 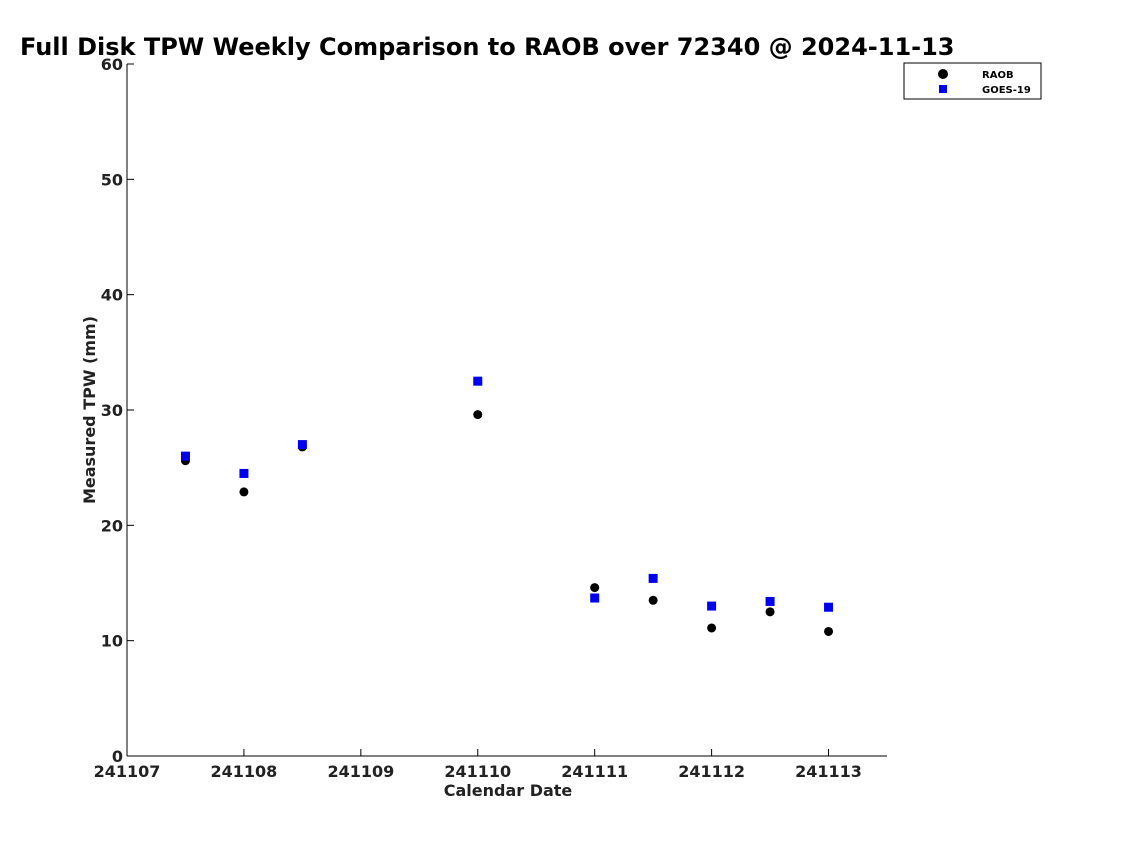 I want to click on x-tick-label: 241107, so click(x=127, y=771).